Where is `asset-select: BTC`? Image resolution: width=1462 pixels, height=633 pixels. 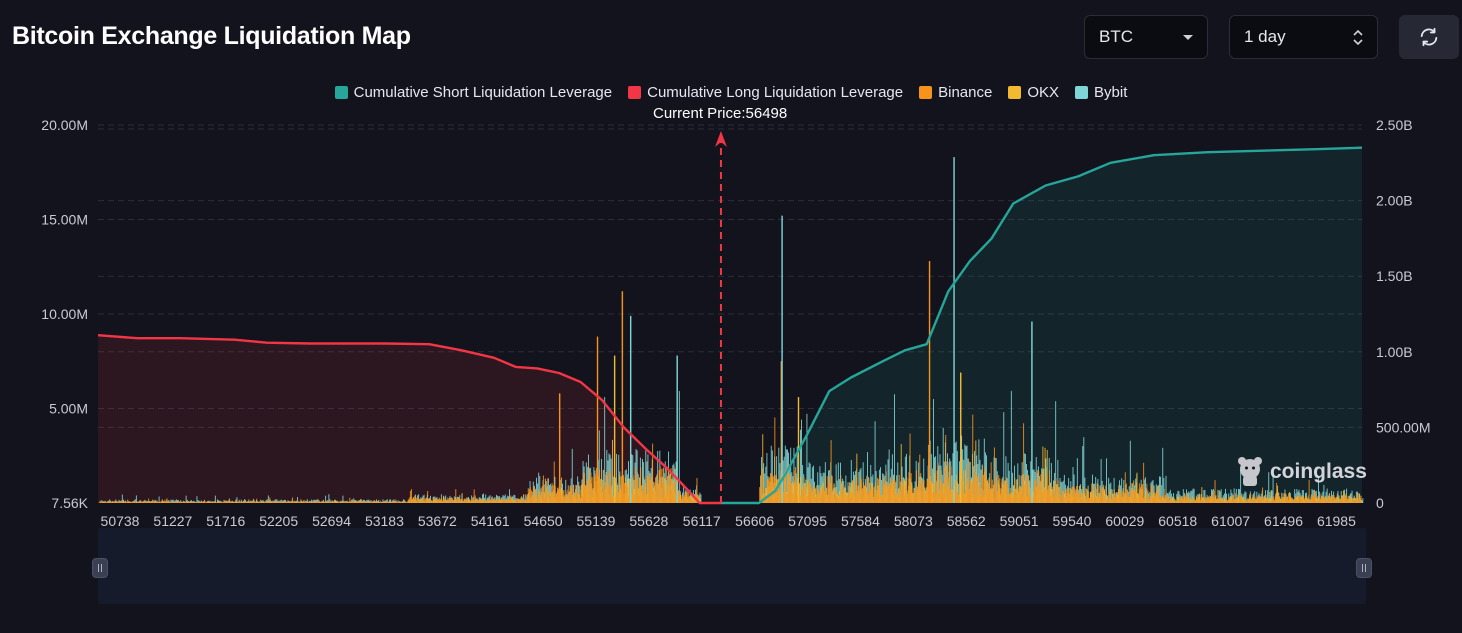 asset-select: BTC is located at coordinates (1146, 37).